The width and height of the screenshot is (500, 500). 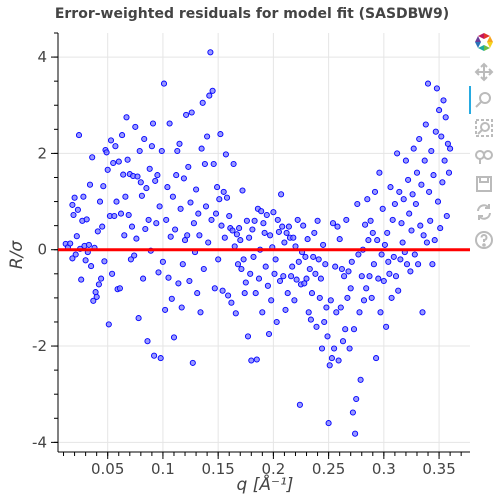 What do you see at coordinates (484, 42) in the screenshot?
I see `bokeh-logo-icon` at bounding box center [484, 42].